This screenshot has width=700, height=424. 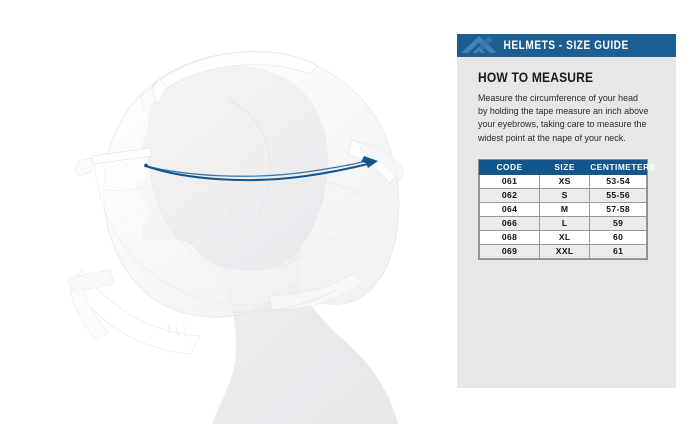 What do you see at coordinates (565, 251) in the screenshot?
I see `cell-size: XXL` at bounding box center [565, 251].